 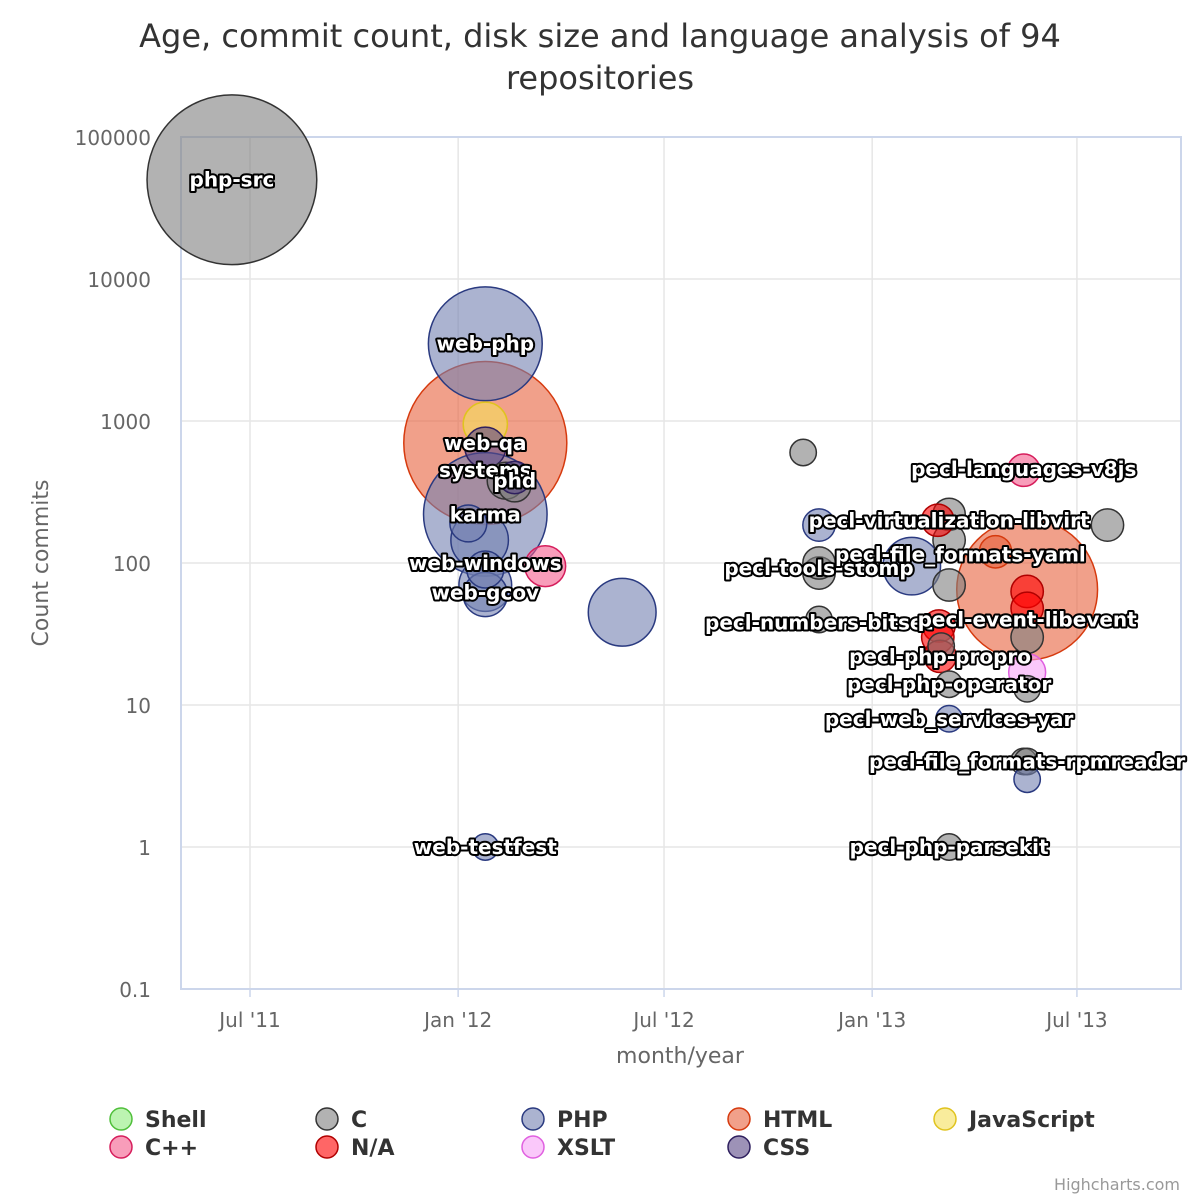 What do you see at coordinates (1027, 762) in the screenshot?
I see `bubble-label: pecl-file_formats-rpmreader` at bounding box center [1027, 762].